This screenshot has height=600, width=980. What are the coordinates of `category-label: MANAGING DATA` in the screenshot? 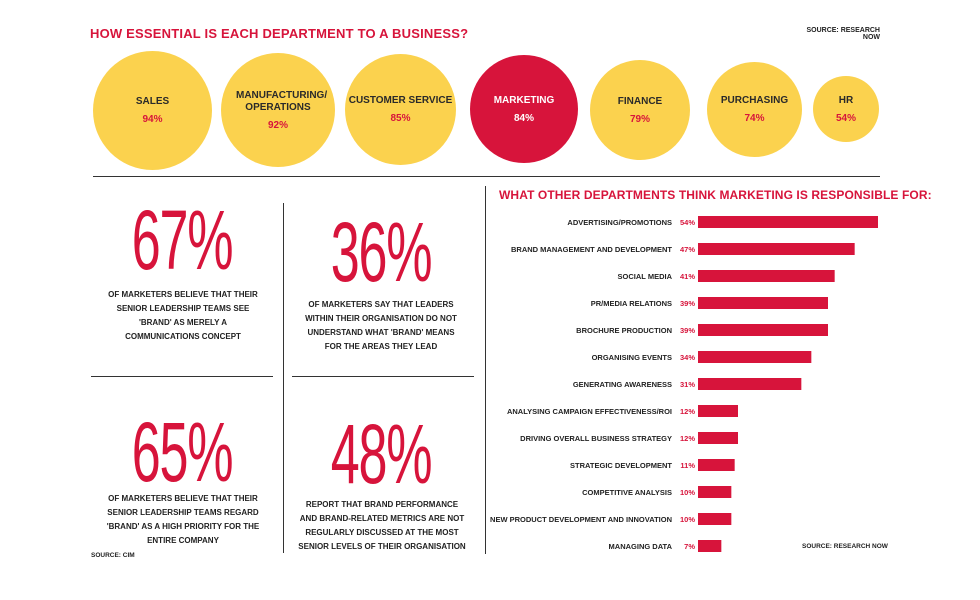 It's located at (641, 546).